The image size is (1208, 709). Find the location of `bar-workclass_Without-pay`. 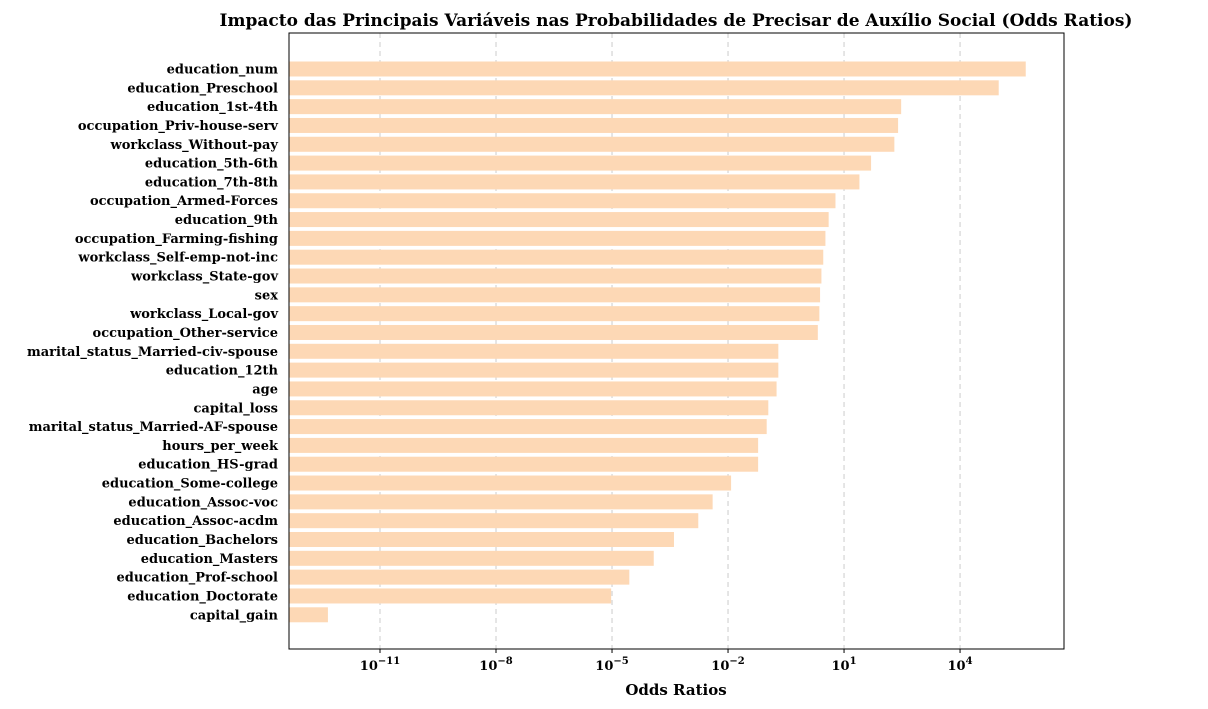

bar-workclass_Without-pay is located at coordinates (592, 144).